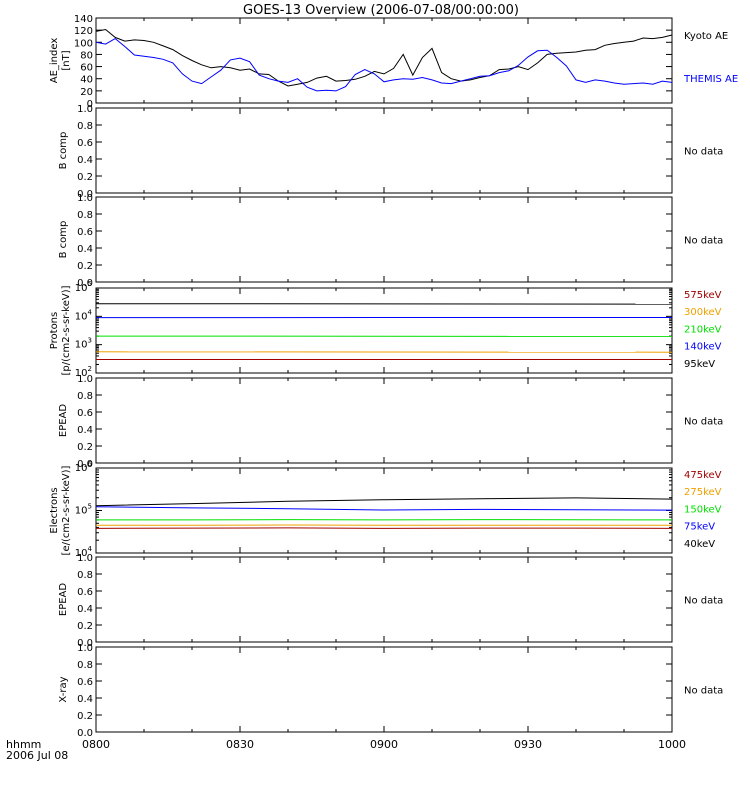 The image size is (750, 800). What do you see at coordinates (710, 79) in the screenshot?
I see `legend-entry: THEMIS AE` at bounding box center [710, 79].